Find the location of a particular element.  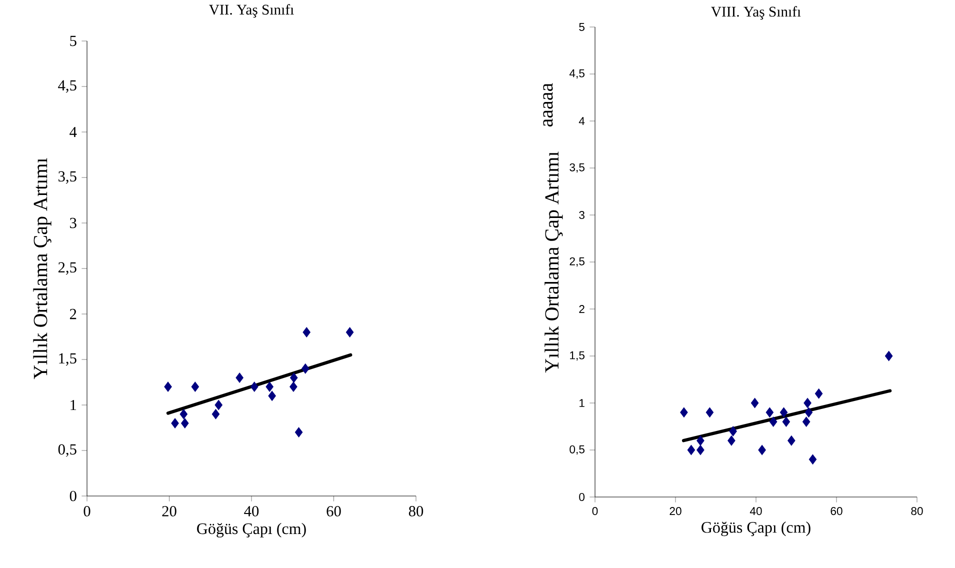

chart-title: VIII. Yaş Sınıfı is located at coordinates (756, 13).